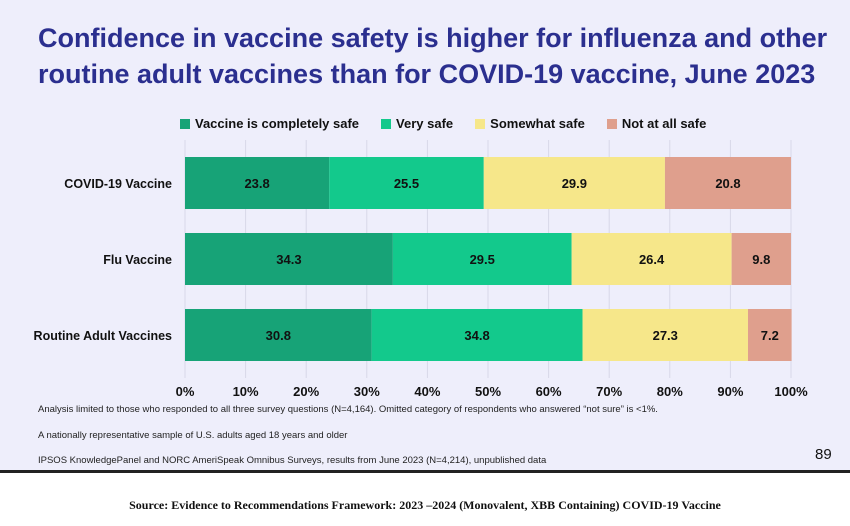 The height and width of the screenshot is (526, 850). What do you see at coordinates (427, 391) in the screenshot?
I see `x-tick-label: 40%` at bounding box center [427, 391].